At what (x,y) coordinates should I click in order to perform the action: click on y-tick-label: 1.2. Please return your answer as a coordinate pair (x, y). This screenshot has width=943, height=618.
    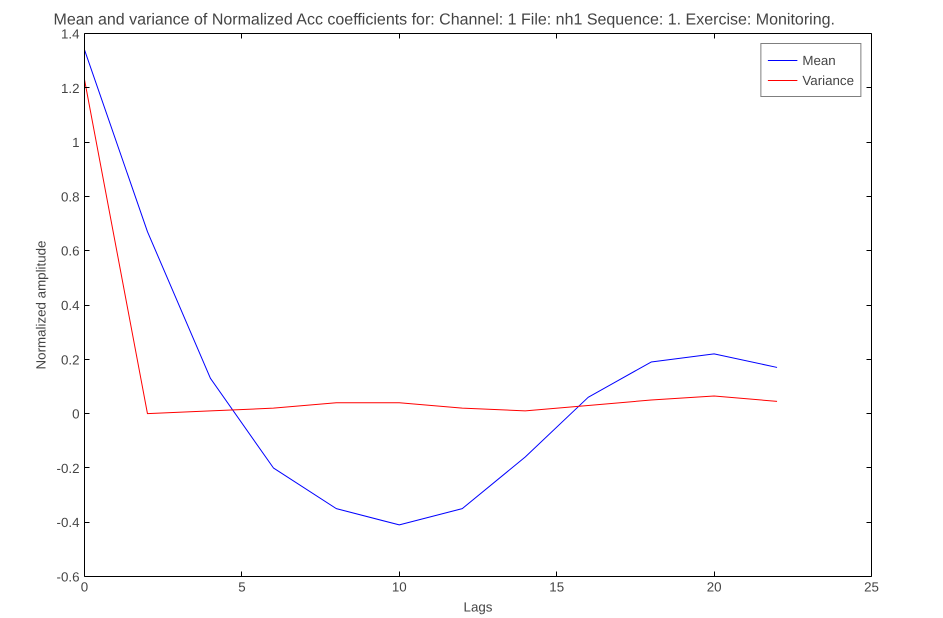
    Looking at the image, I should click on (70, 88).